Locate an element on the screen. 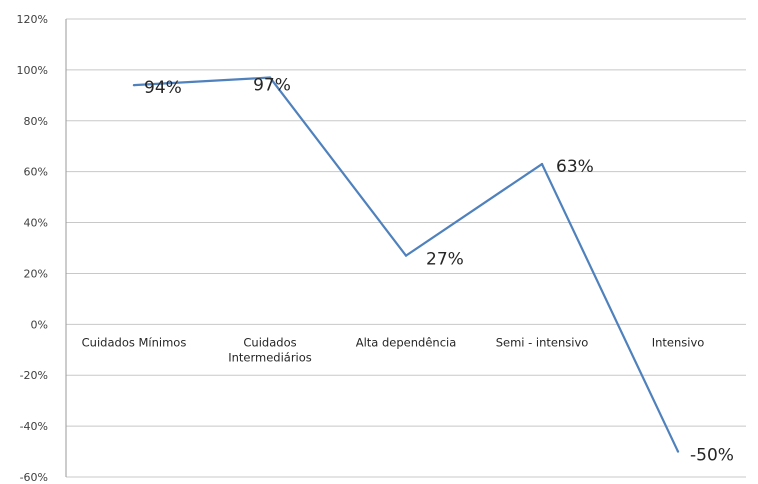 This screenshot has height=484, width=758. y-tick-labels: 120% 100% 80% 60% 40% 20% 0% -20% -40% -60% is located at coordinates (32, 248).